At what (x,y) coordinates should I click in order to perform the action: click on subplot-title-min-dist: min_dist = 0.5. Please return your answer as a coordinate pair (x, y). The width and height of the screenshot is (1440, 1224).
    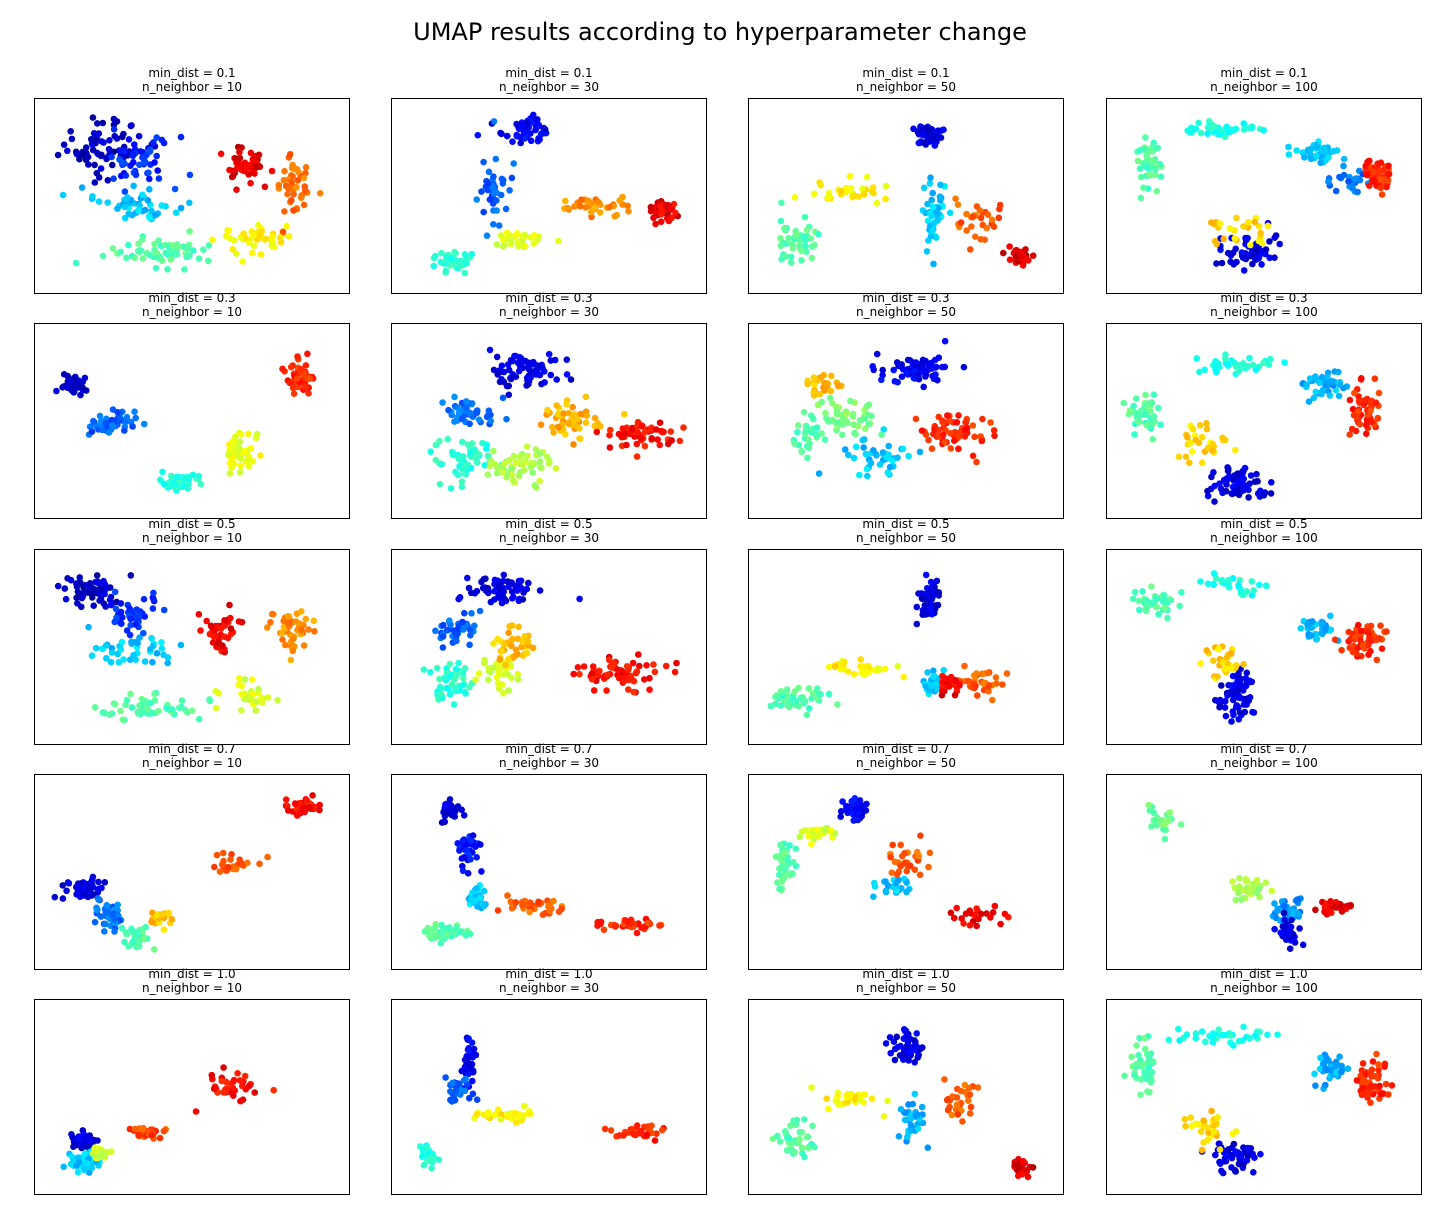
    Looking at the image, I should click on (906, 524).